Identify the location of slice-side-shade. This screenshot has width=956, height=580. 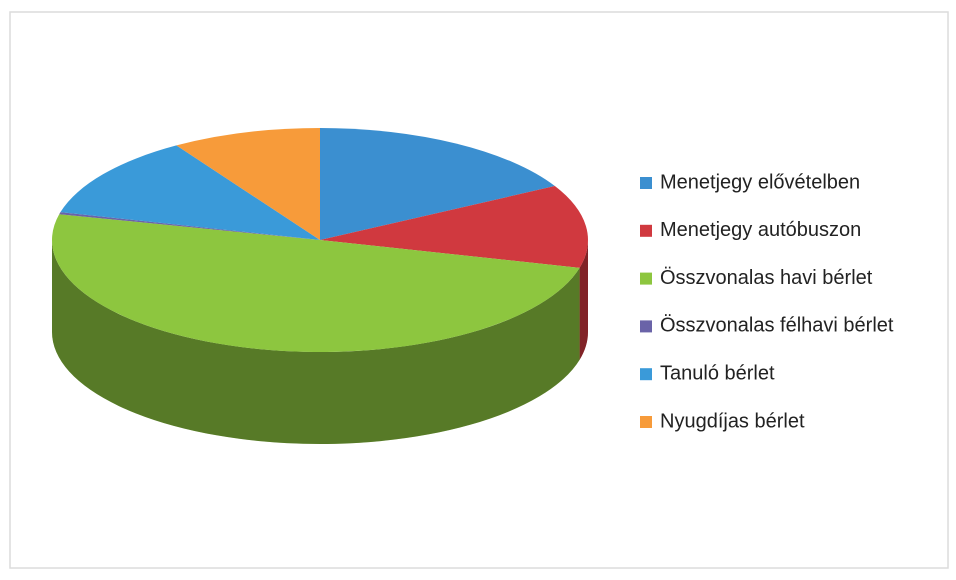
(583, 300).